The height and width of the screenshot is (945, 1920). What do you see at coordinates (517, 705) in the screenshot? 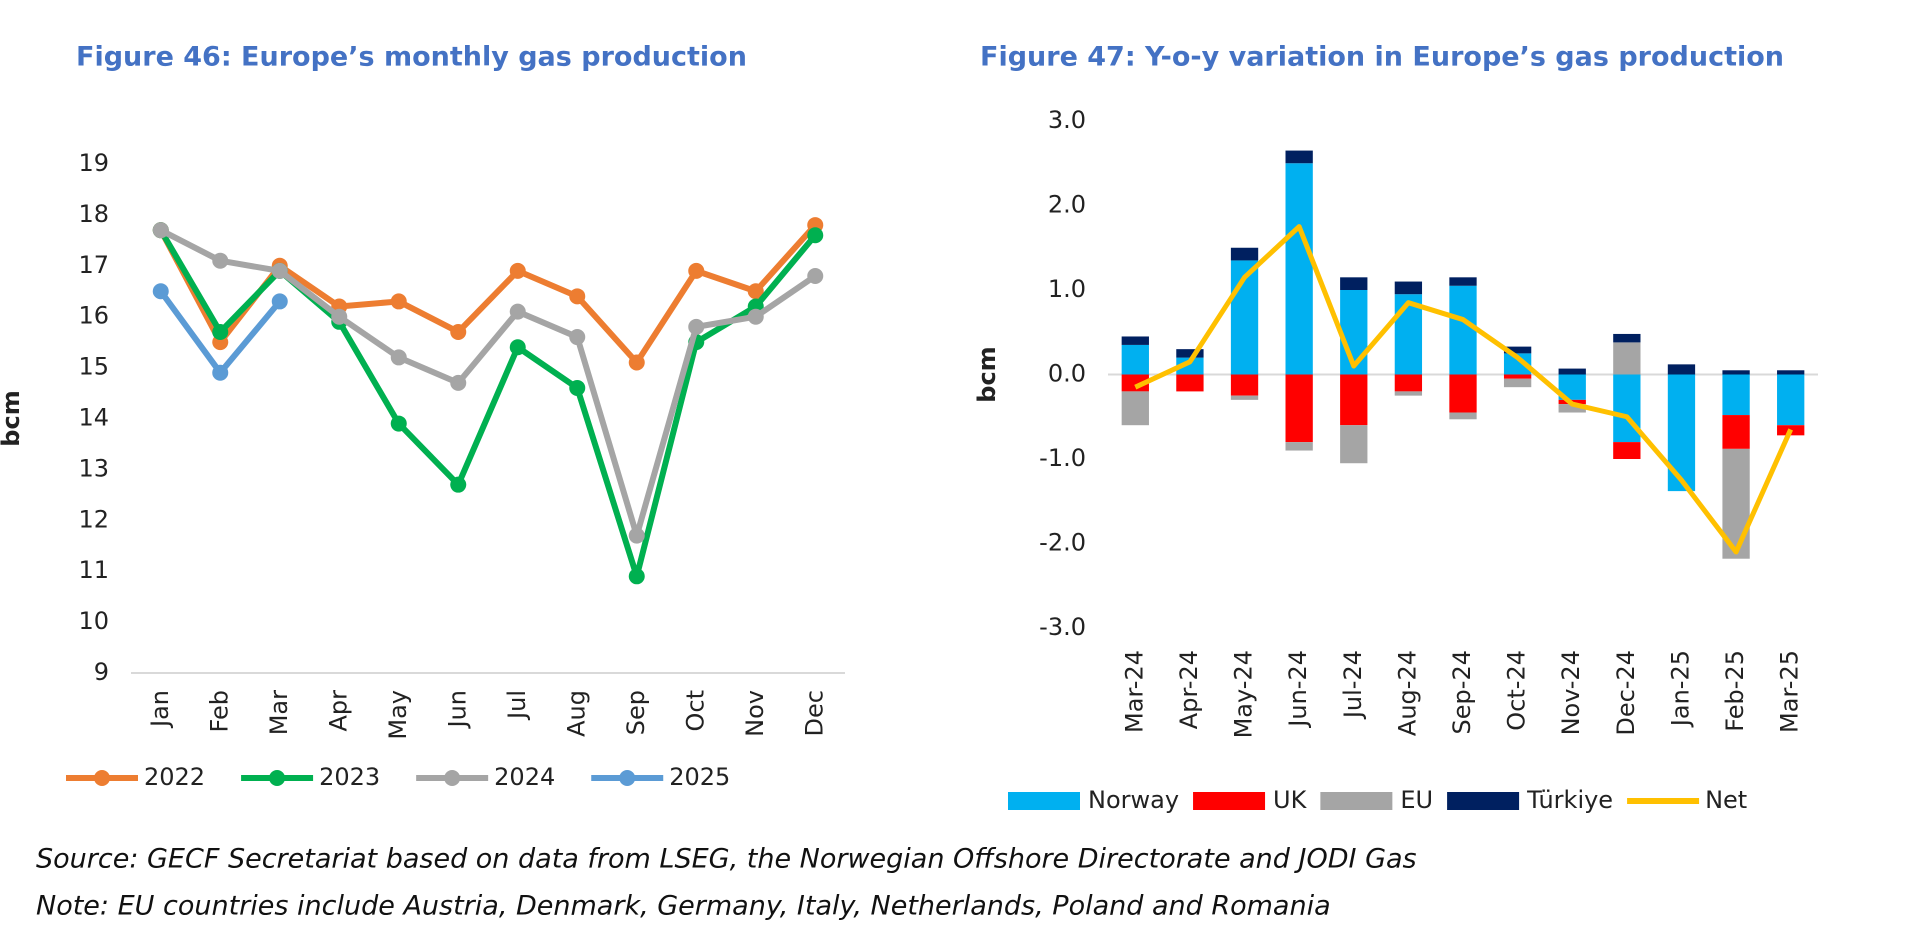
I see `x-tick-label: Jul` at bounding box center [517, 705].